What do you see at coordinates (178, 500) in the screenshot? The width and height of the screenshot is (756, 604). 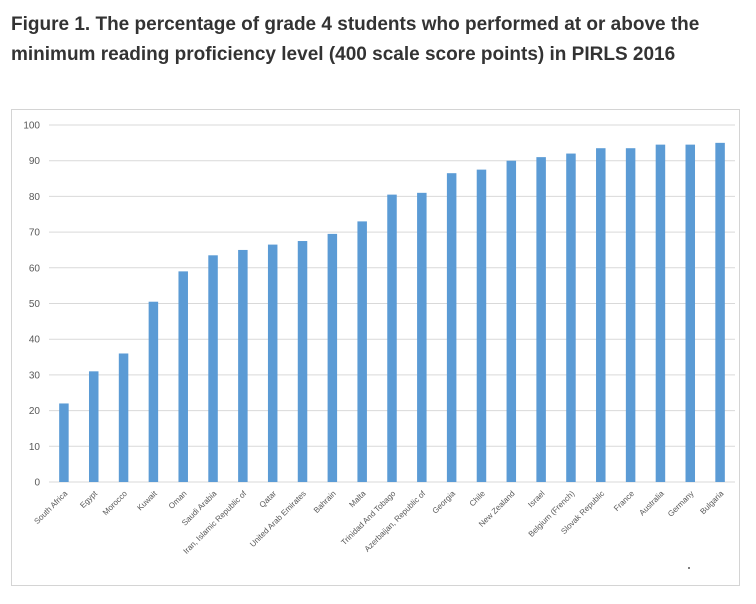 I see `x-tick-label: Oman` at bounding box center [178, 500].